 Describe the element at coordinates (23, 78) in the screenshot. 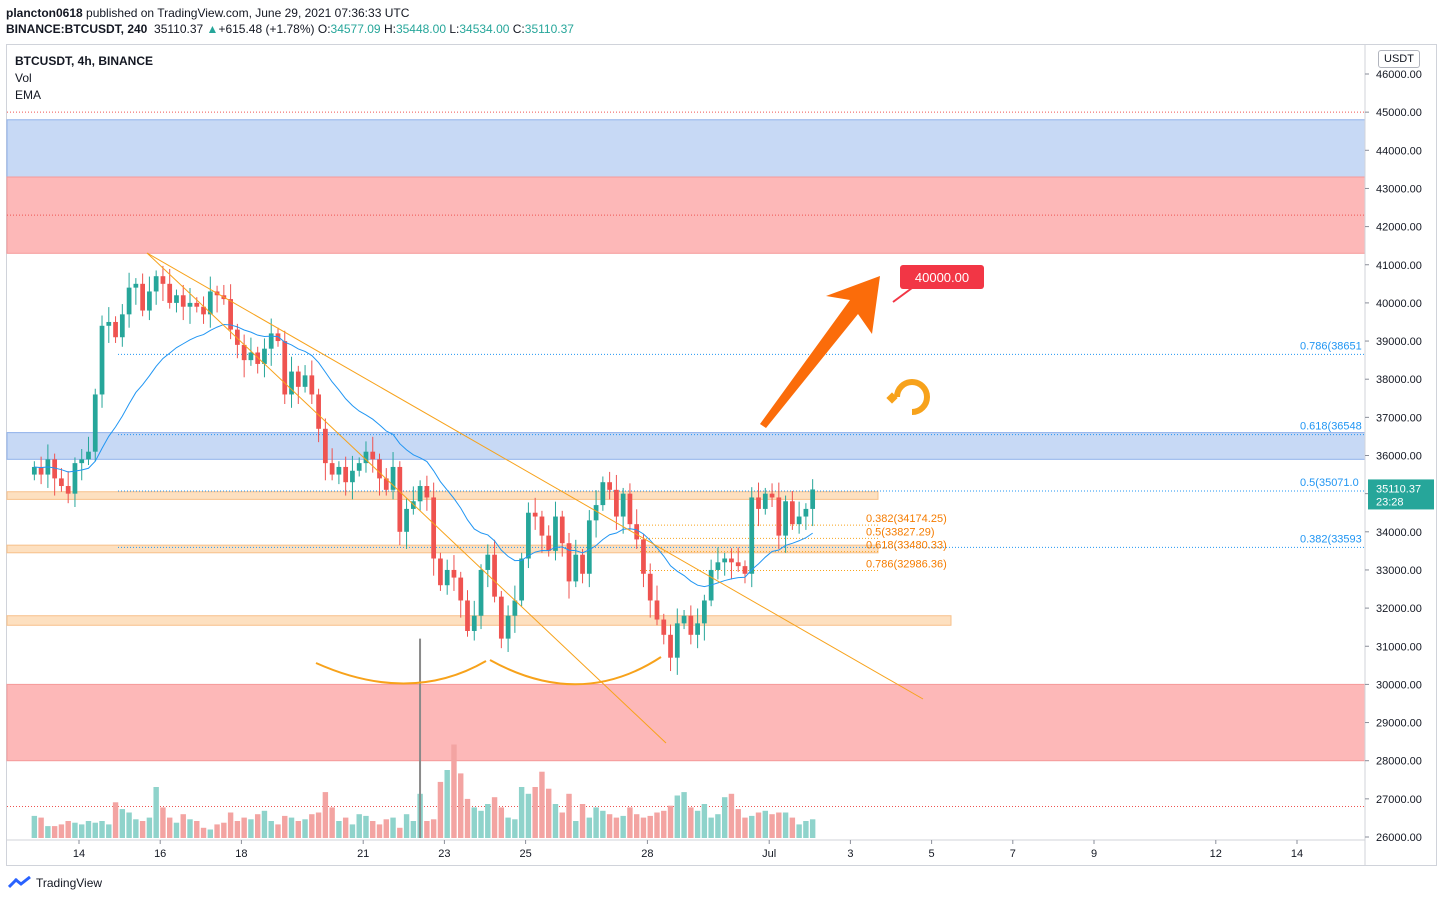

I see `legend-volume: Vol` at that location.